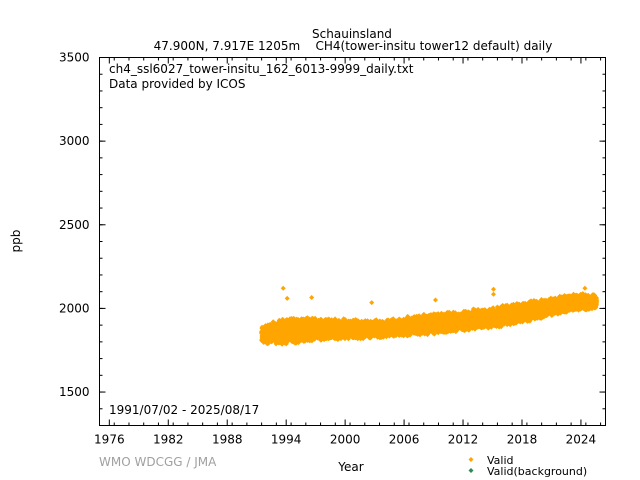  What do you see at coordinates (352, 34) in the screenshot?
I see `chart-title: Schauinsland` at bounding box center [352, 34].